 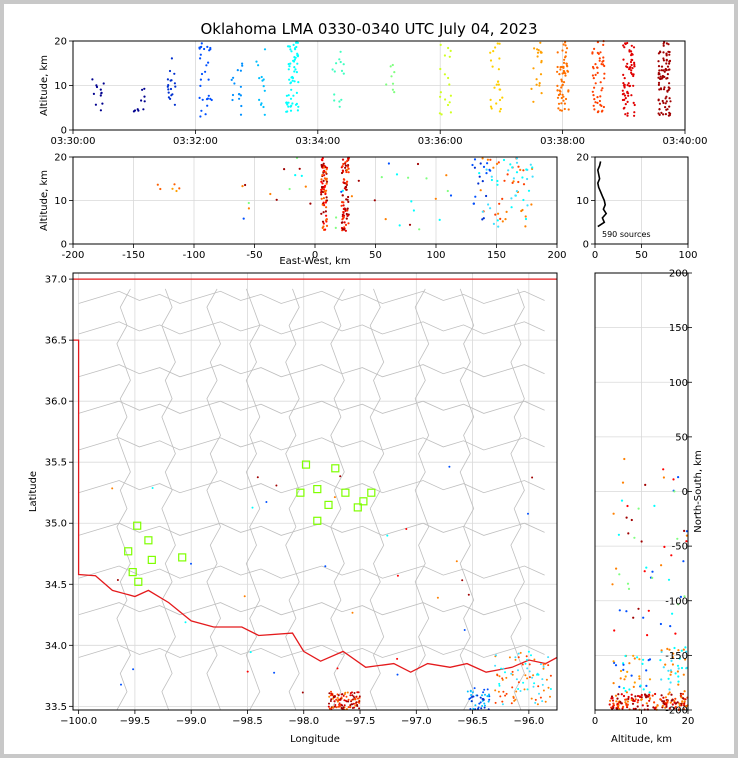 I want to click on x-tick-label: −99.5, so click(x=135, y=721).